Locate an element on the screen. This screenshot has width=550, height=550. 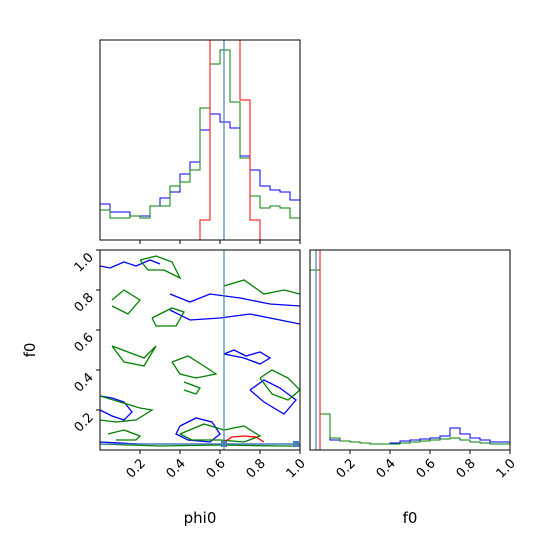
hist-phi0-lines is located at coordinates (200, 135).